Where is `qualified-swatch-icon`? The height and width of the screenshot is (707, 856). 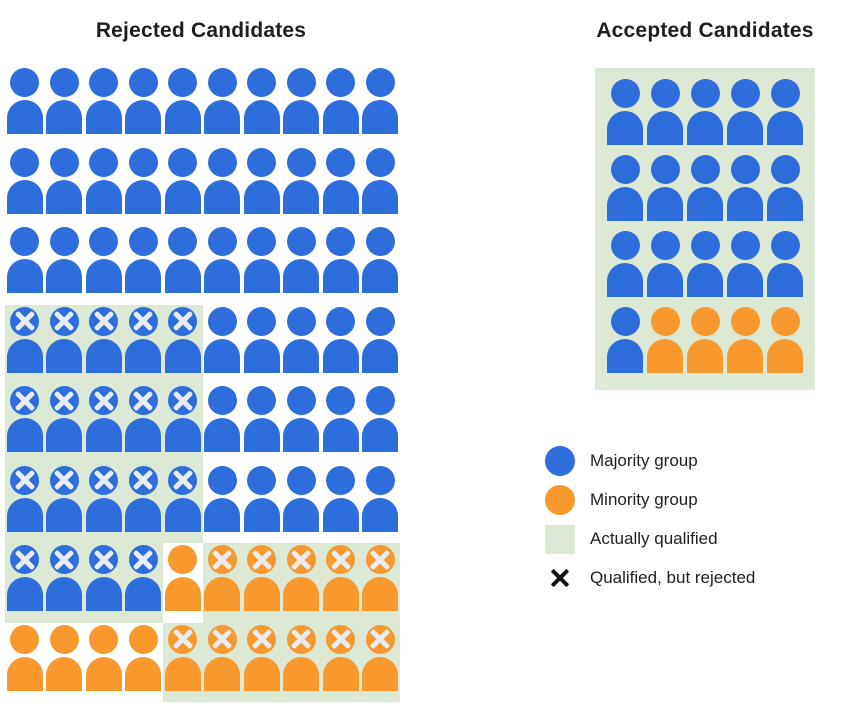
qualified-swatch-icon is located at coordinates (560, 539).